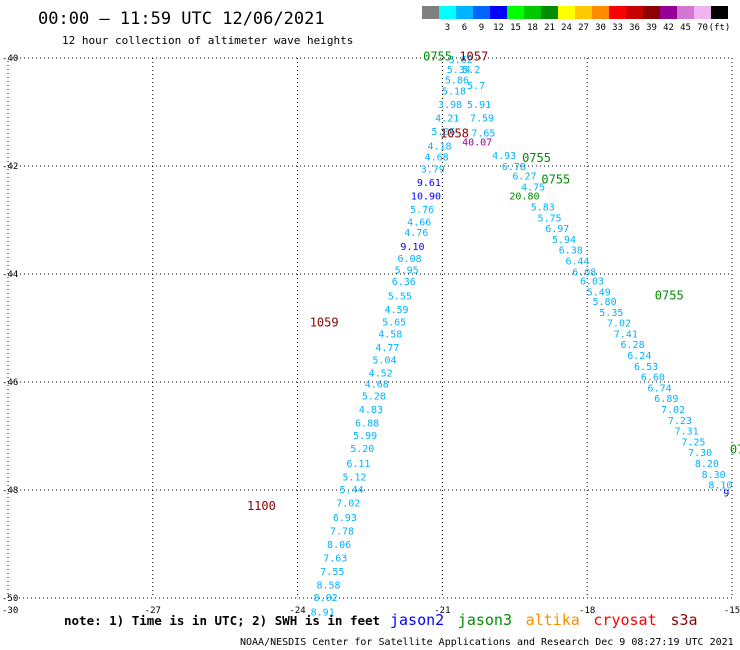 Image resolution: width=740 pixels, height=650 pixels. Describe the element at coordinates (457, 81) in the screenshot. I see `swh-point-track-a: 5.86` at that location.